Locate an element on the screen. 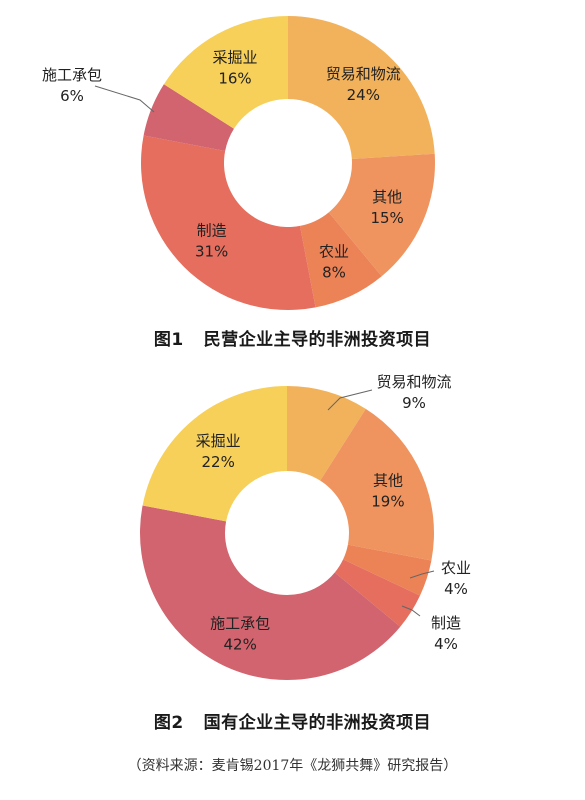 This screenshot has width=585, height=800. leader-line-construction is located at coordinates (124, 99).